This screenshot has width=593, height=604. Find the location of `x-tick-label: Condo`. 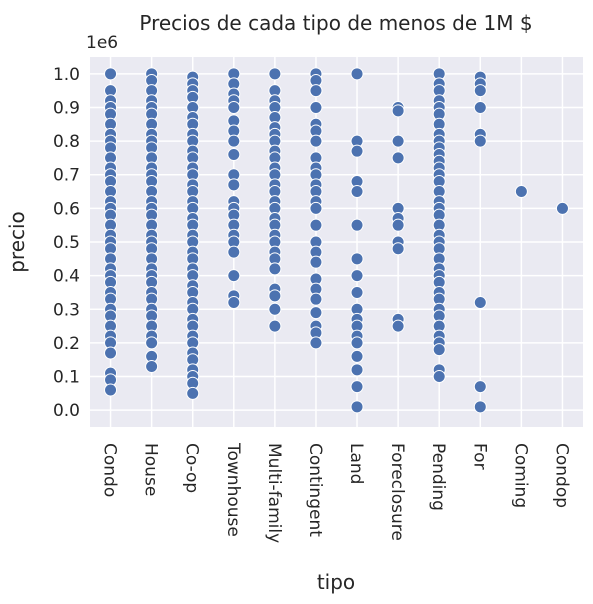

x-tick-label: Condo is located at coordinates (110, 470).